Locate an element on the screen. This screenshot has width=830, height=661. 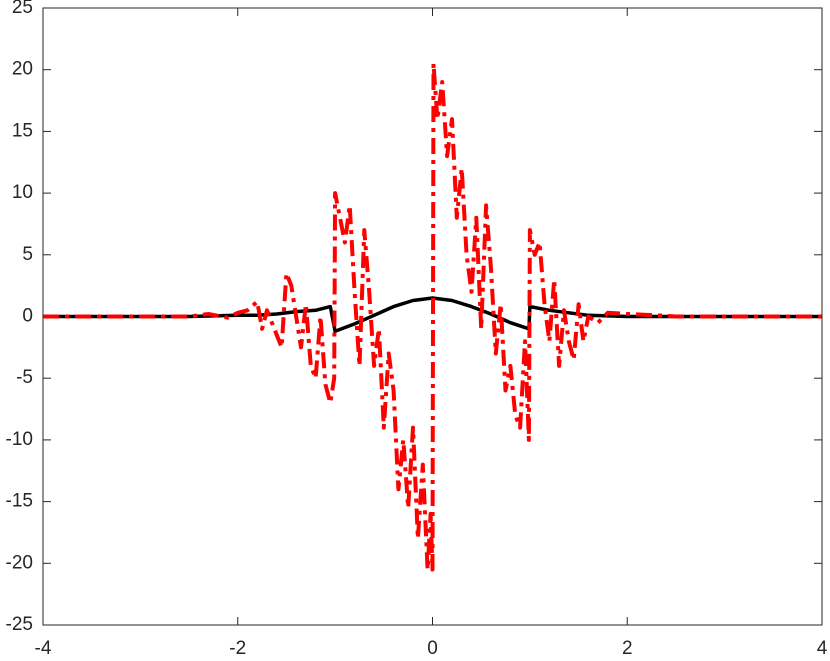
y-tick-label: -10 is located at coordinates (19, 439).